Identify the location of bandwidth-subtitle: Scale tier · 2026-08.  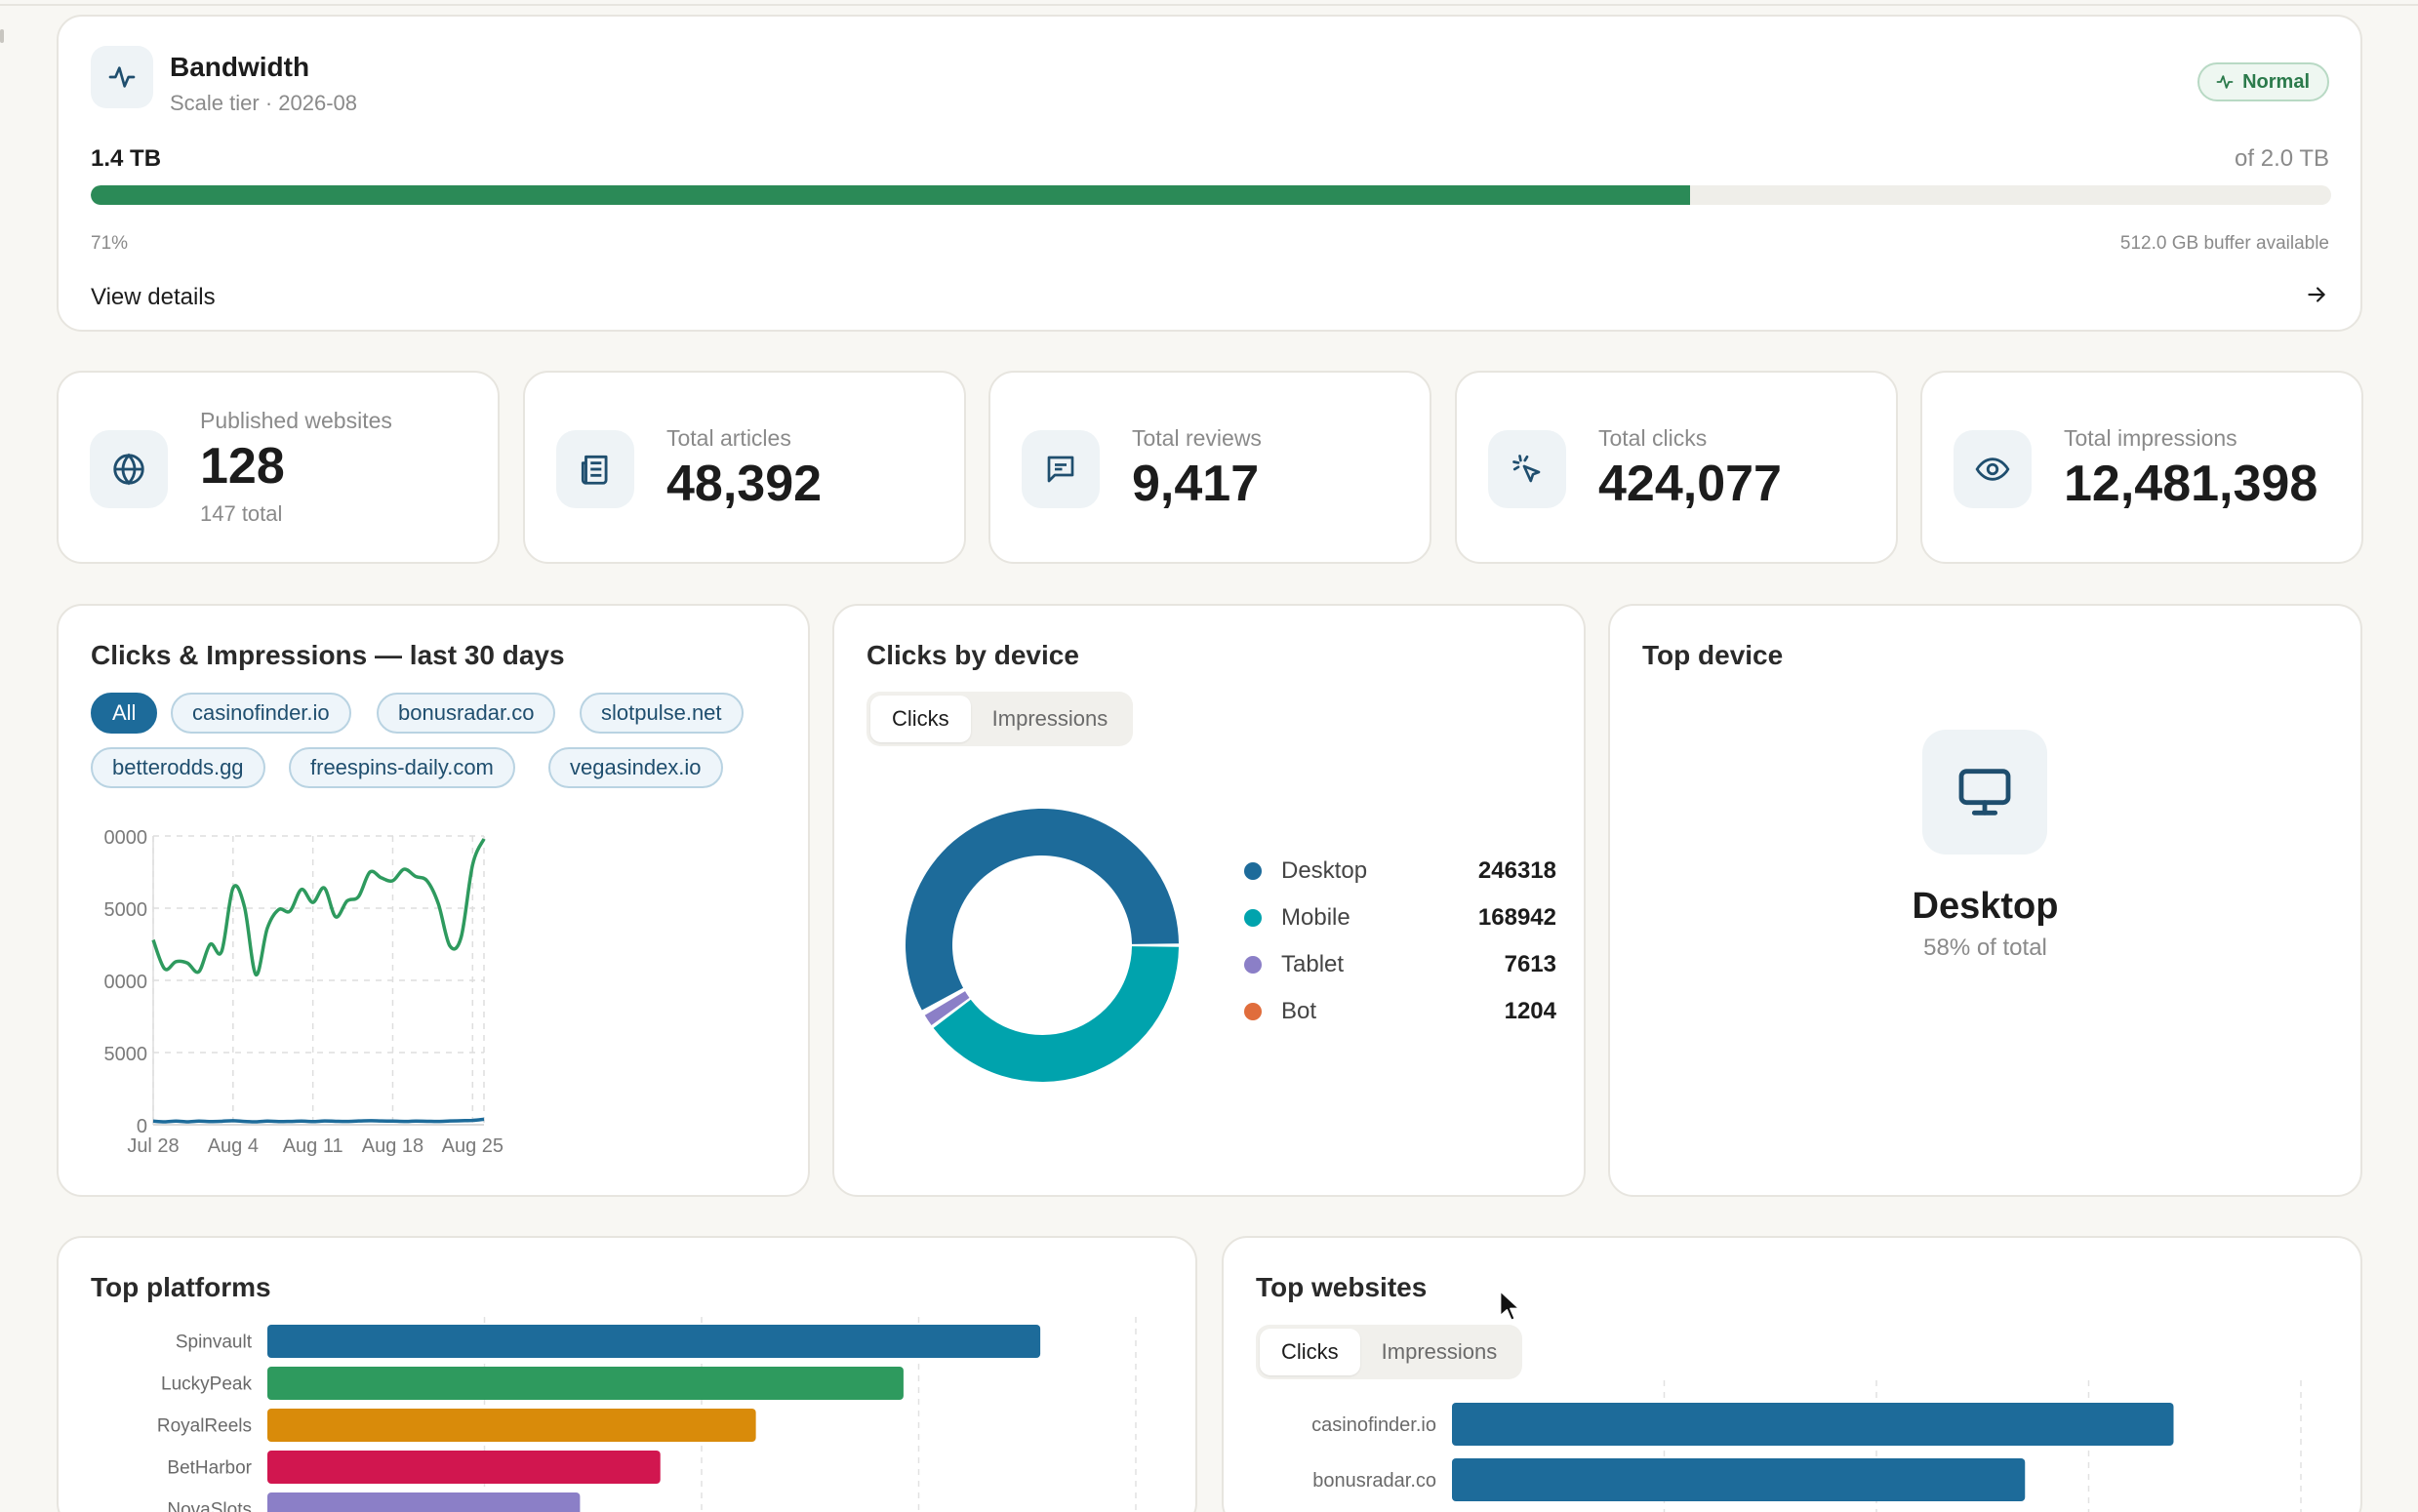
(263, 103).